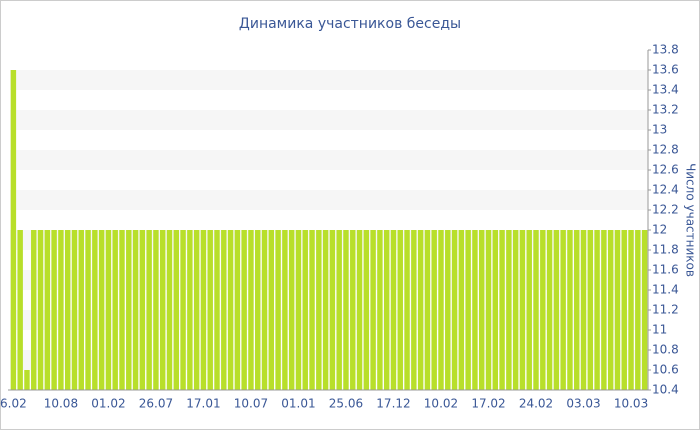 Image resolution: width=700 pixels, height=430 pixels. I want to click on y-tick-label: 12.6, so click(665, 170).